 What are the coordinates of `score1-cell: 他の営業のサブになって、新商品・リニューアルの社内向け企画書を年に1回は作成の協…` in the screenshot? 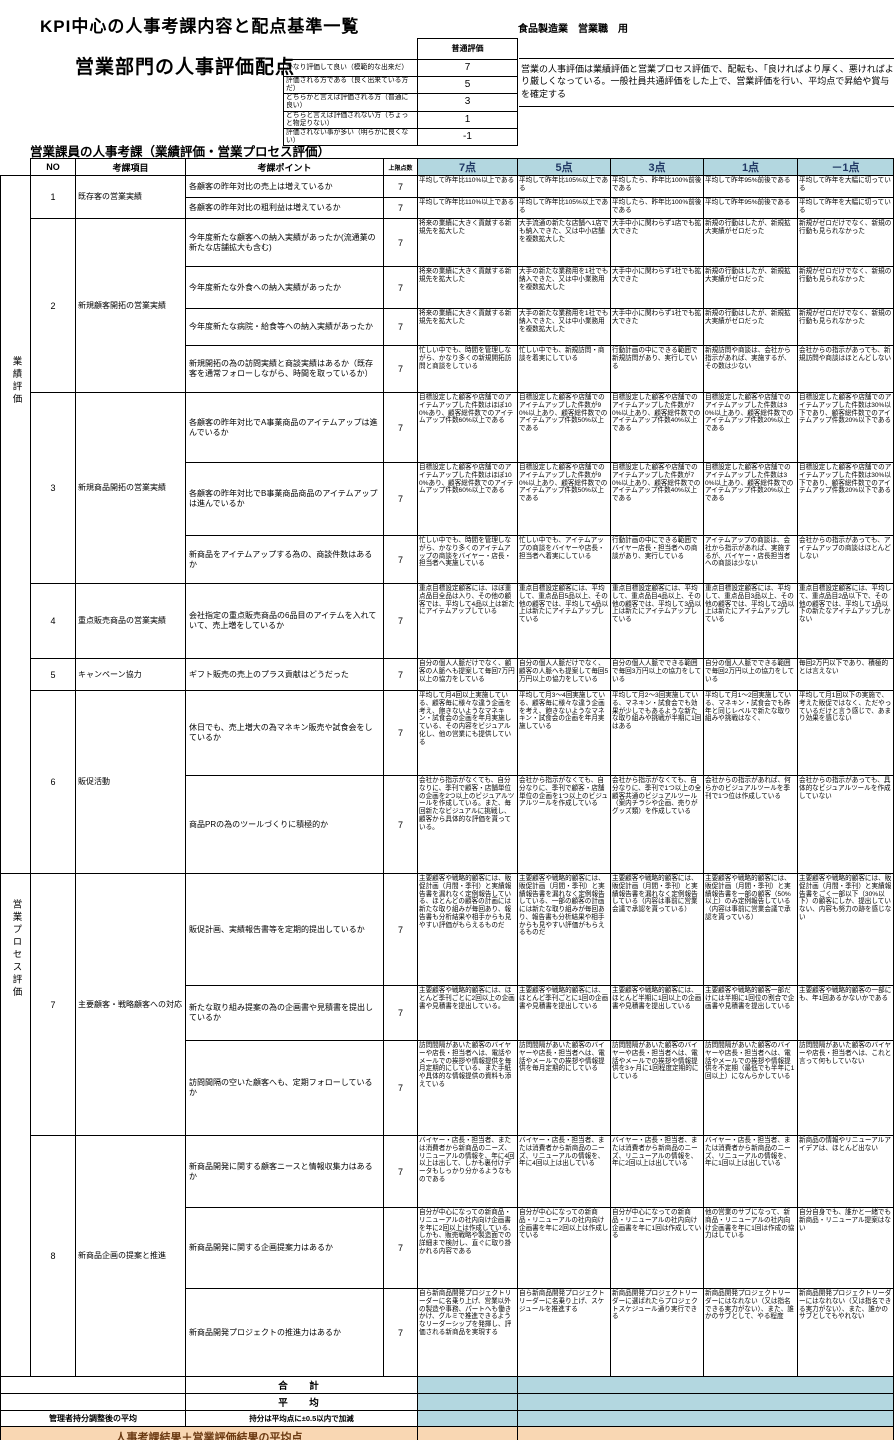 It's located at (750, 1248).